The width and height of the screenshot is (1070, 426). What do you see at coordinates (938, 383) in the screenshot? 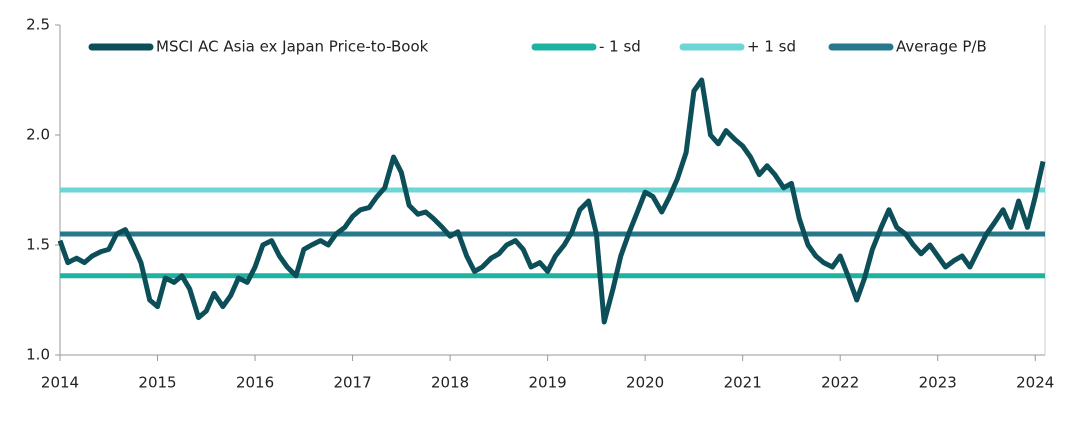
I see `x-tick-label: 2023` at bounding box center [938, 383].